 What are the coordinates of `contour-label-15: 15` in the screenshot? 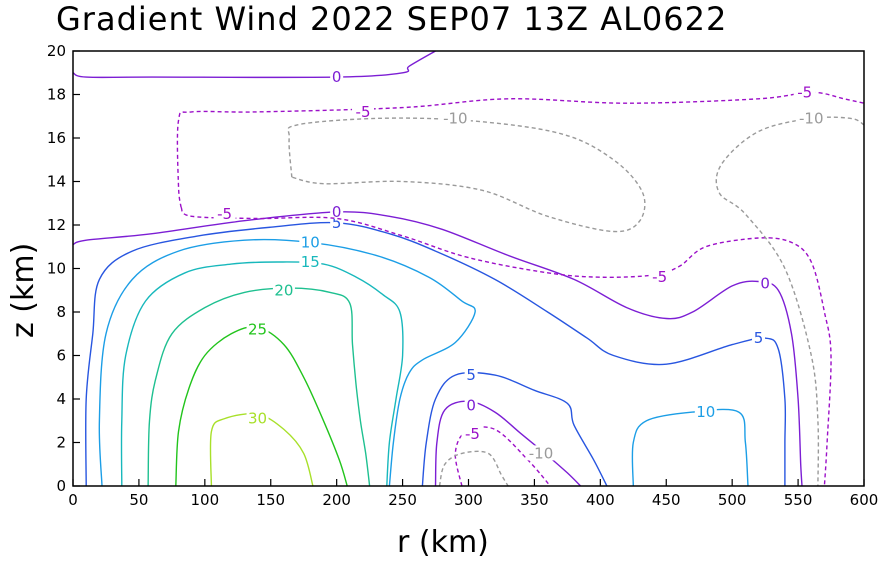 It's located at (310, 262).